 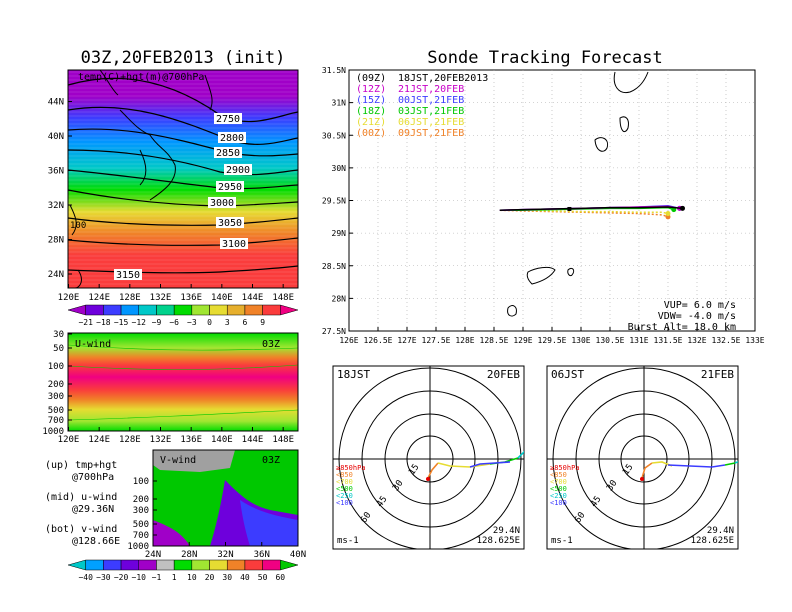 What do you see at coordinates (378, 340) in the screenshot?
I see `x-tick-label: 126.5E` at bounding box center [378, 340].